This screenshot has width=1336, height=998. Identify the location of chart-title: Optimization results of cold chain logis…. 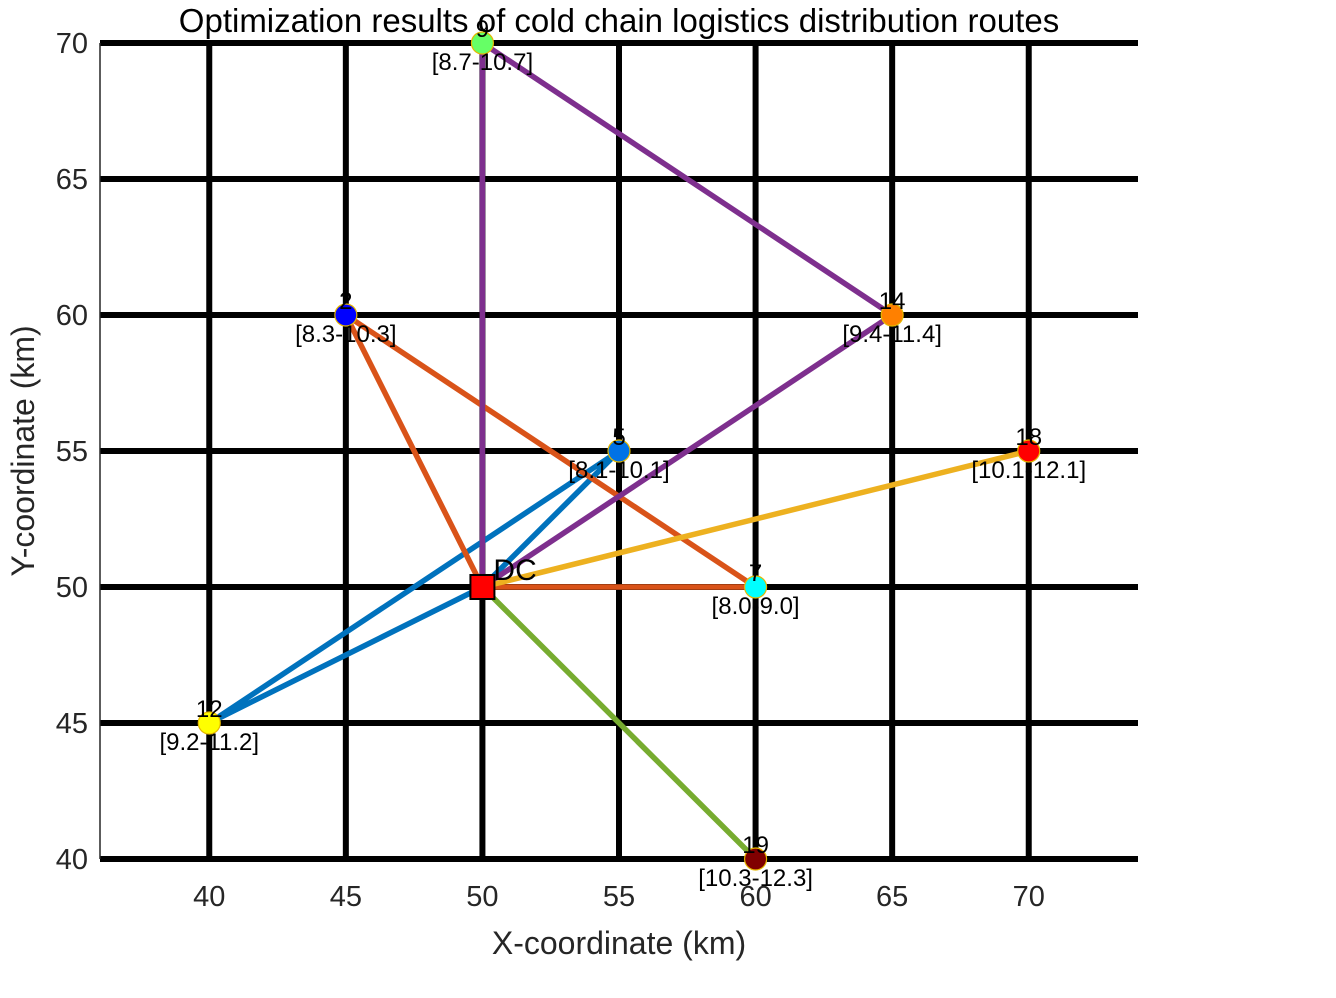
(619, 20).